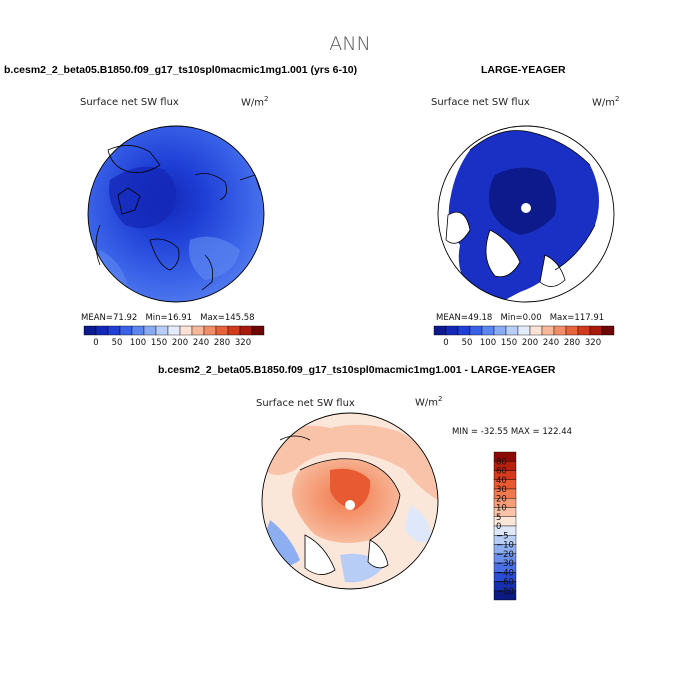  What do you see at coordinates (572, 343) in the screenshot?
I see `panel-2-colorbar-tick-label: 280` at bounding box center [572, 343].